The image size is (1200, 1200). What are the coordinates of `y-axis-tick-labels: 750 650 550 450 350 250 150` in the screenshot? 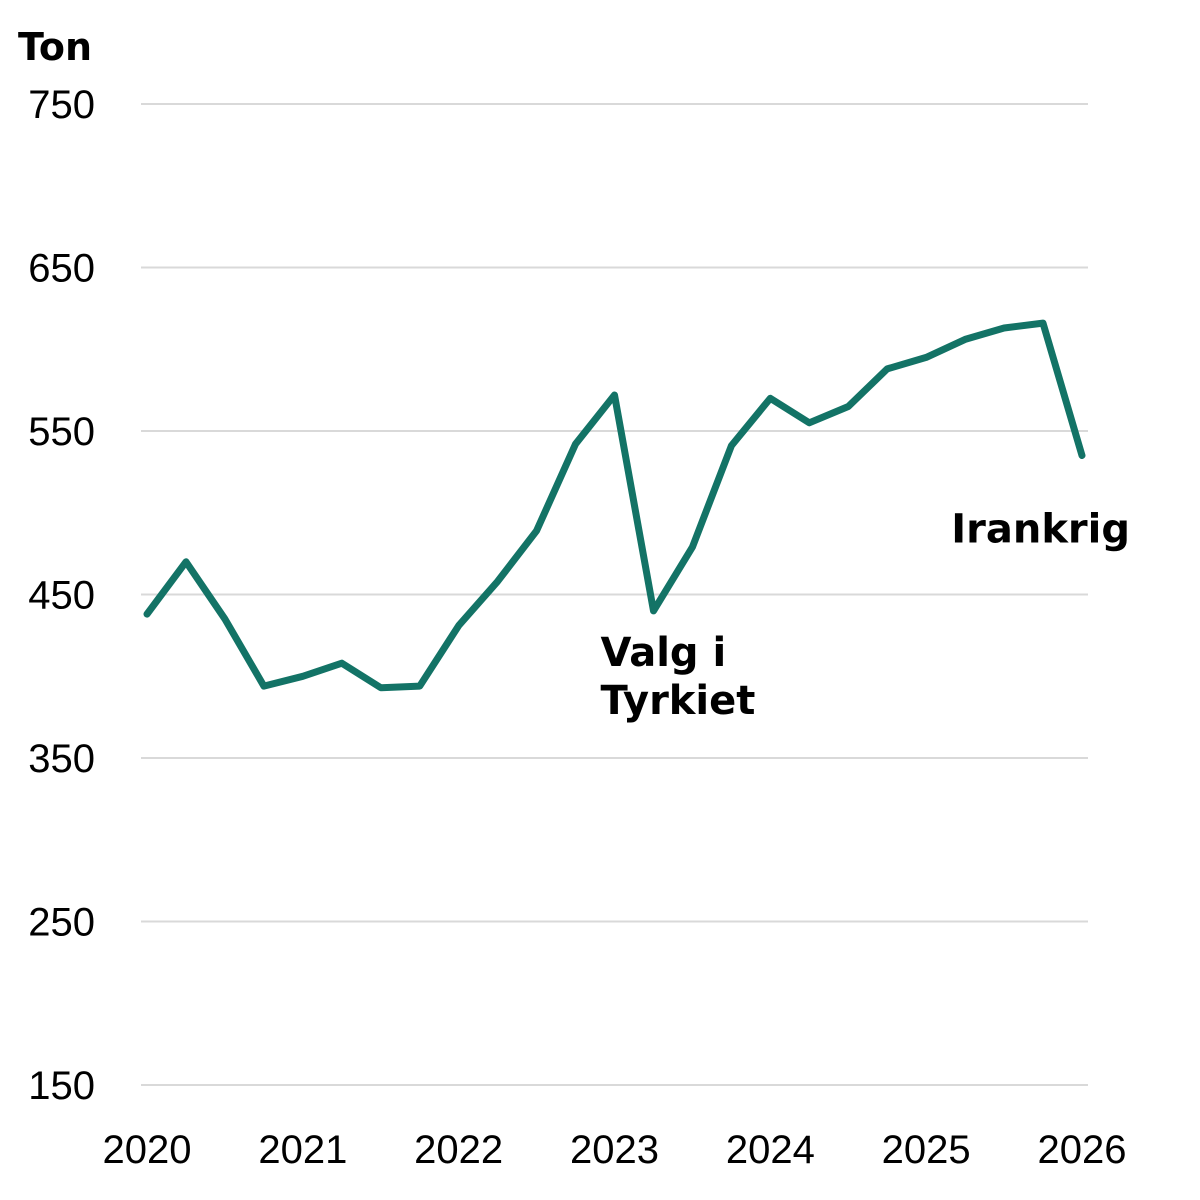 It's located at (61, 595).